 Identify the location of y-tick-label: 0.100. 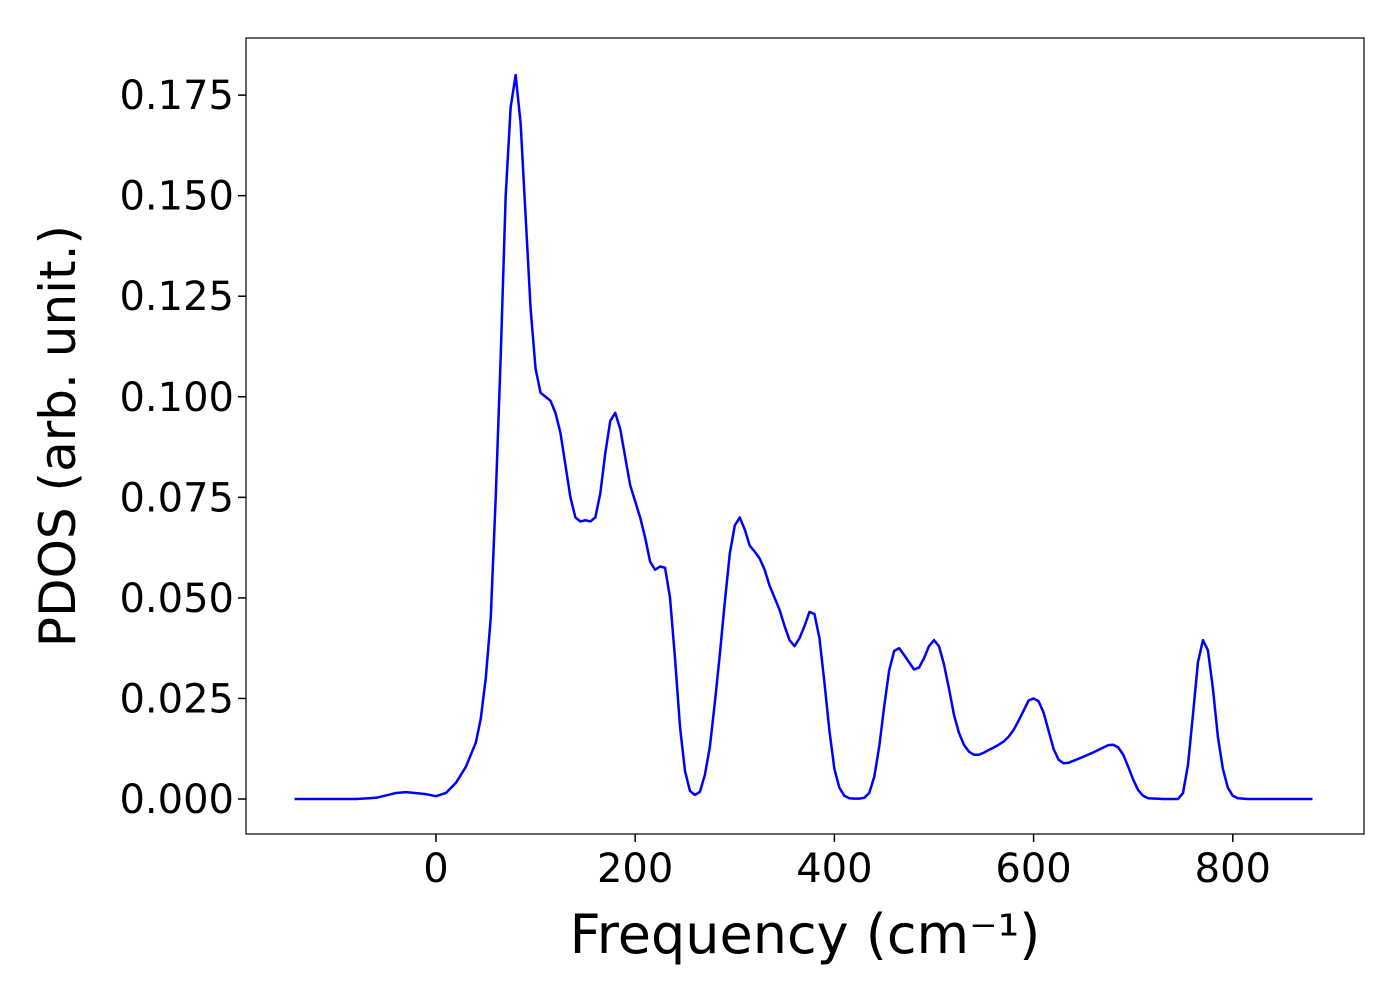
(176, 398).